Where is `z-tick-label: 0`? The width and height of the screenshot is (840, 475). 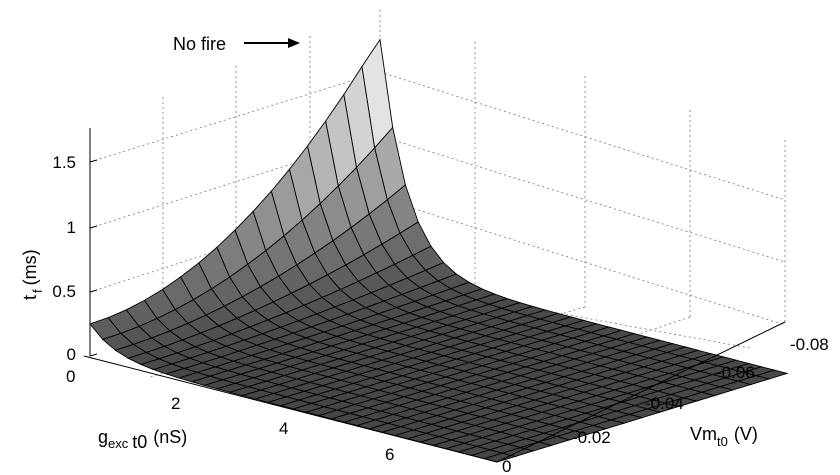 z-tick-label: 0 is located at coordinates (71, 354).